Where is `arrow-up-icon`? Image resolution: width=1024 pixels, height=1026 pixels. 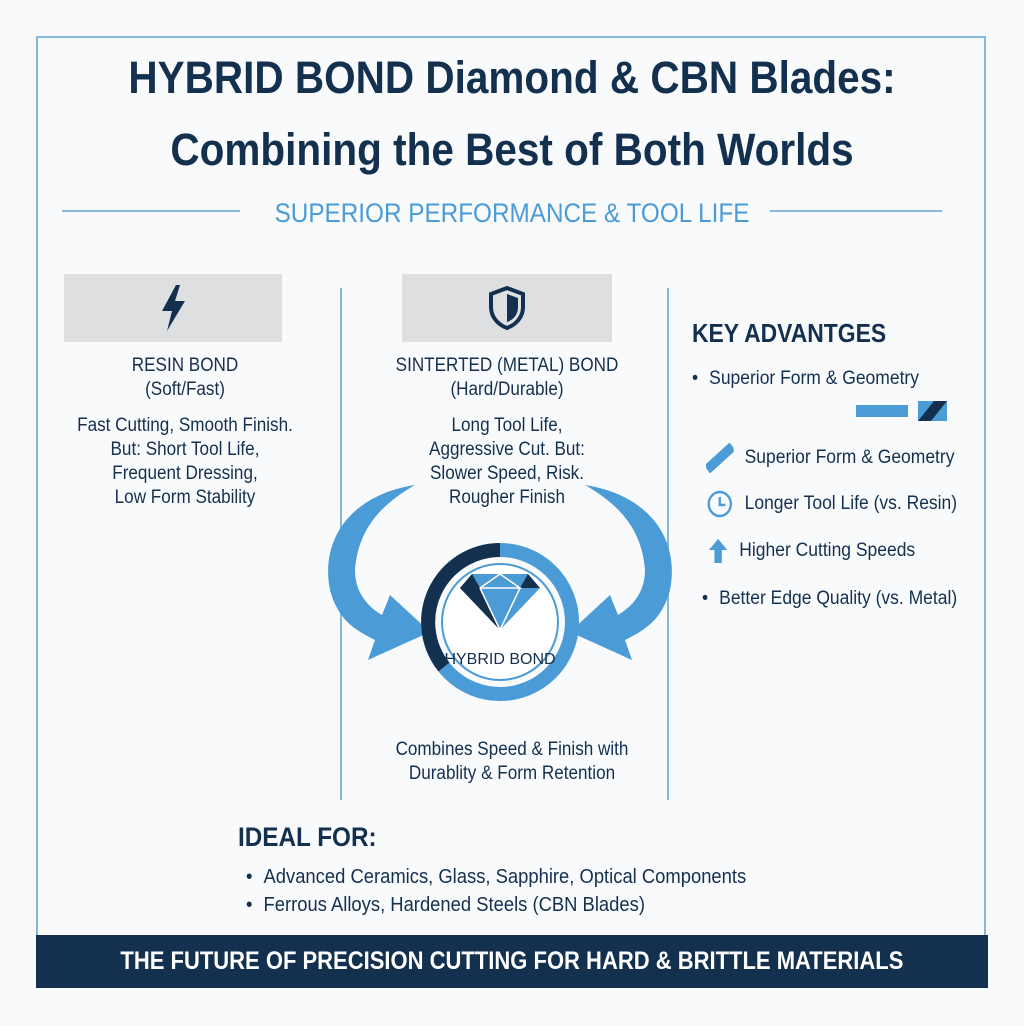 arrow-up-icon is located at coordinates (718, 551).